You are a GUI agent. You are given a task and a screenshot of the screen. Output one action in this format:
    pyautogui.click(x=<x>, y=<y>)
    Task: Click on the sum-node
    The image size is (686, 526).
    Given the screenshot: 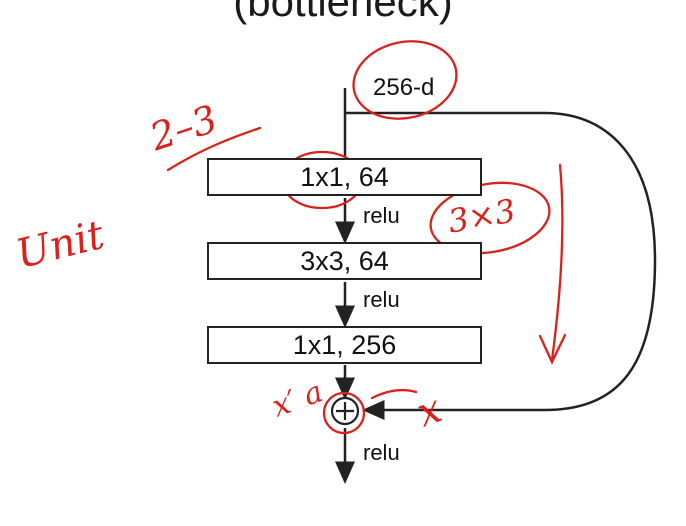 What is the action you would take?
    pyautogui.click(x=345, y=411)
    